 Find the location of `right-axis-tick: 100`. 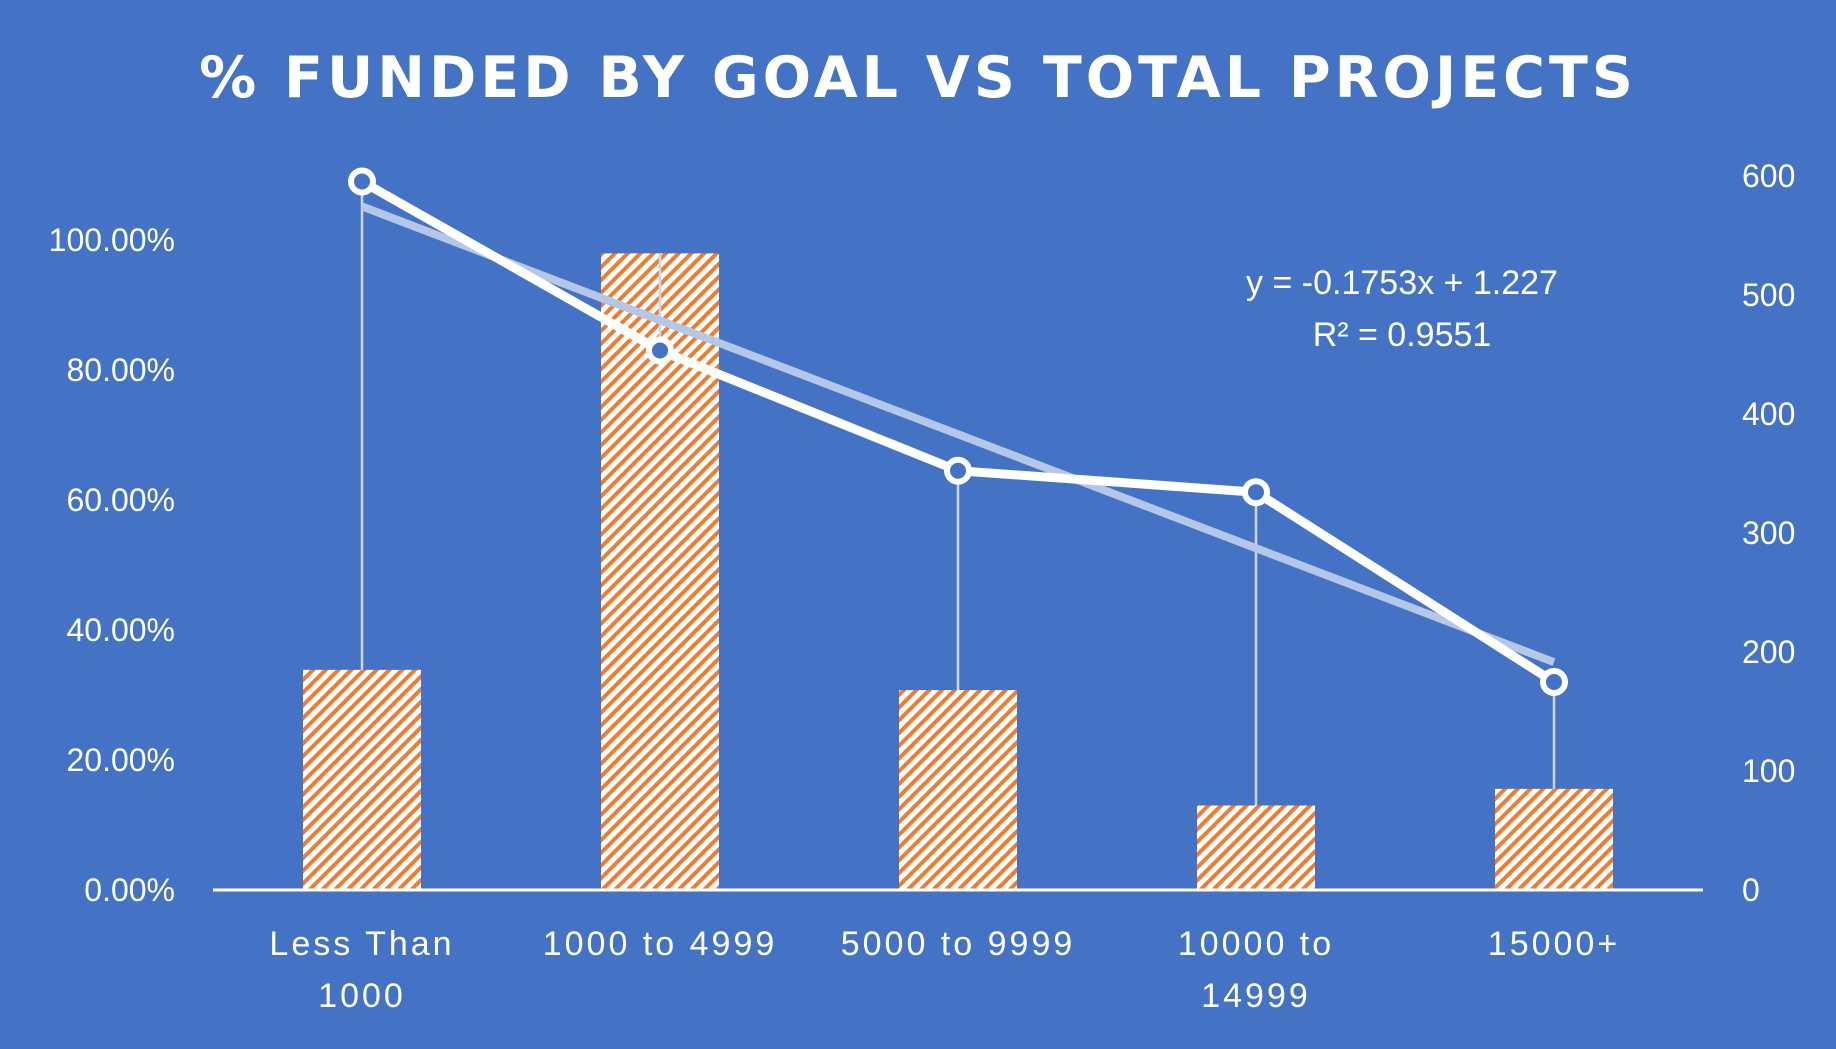

right-axis-tick: 100 is located at coordinates (1768, 771).